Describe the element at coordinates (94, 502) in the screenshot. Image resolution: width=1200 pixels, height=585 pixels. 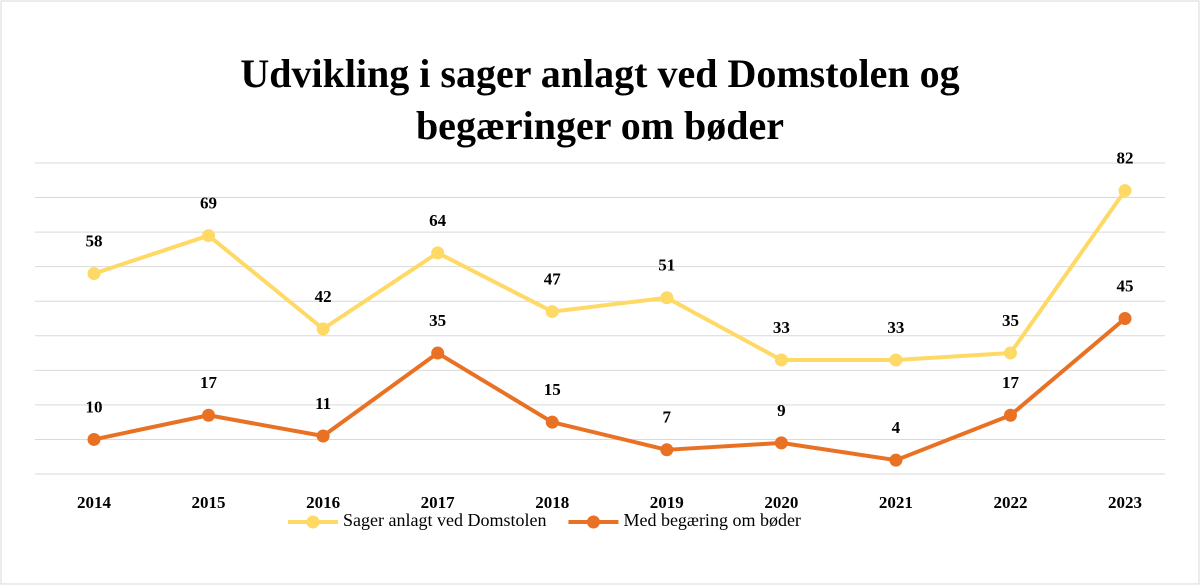
I see `x-tick-label: 2014` at that location.